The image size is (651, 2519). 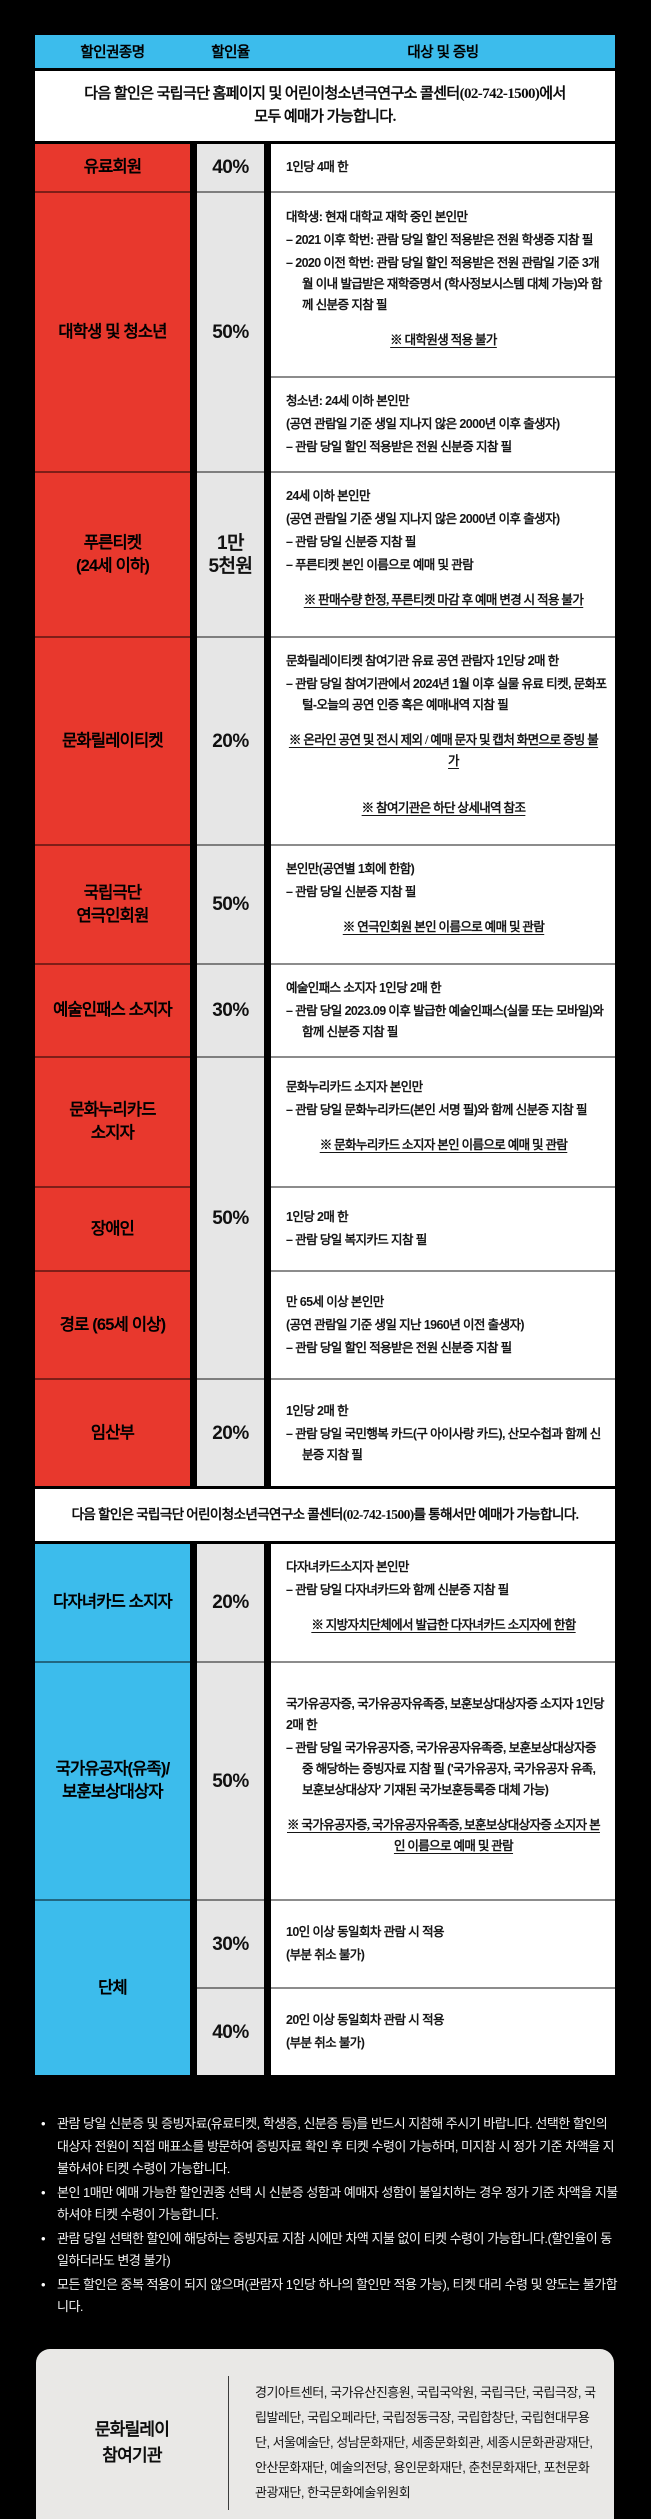 I want to click on details-cell: 20인 이상 동일회차 관람 시 적용 (부분 취소 불가), so click(x=443, y=2031).